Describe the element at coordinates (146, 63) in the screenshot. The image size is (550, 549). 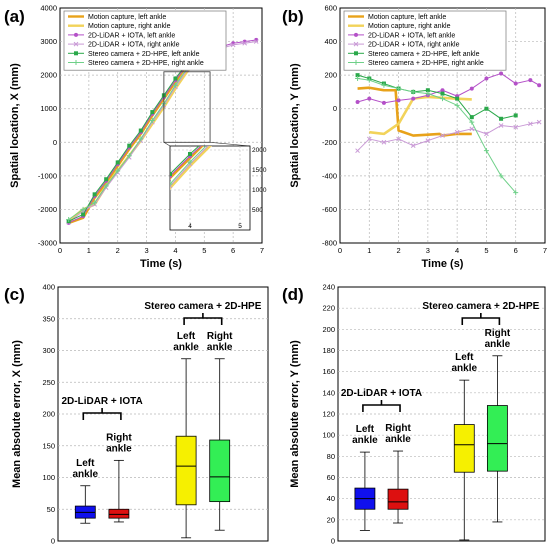
I see `legend-entry: Stereo camera + 2D-HPE, right ankle` at that location.